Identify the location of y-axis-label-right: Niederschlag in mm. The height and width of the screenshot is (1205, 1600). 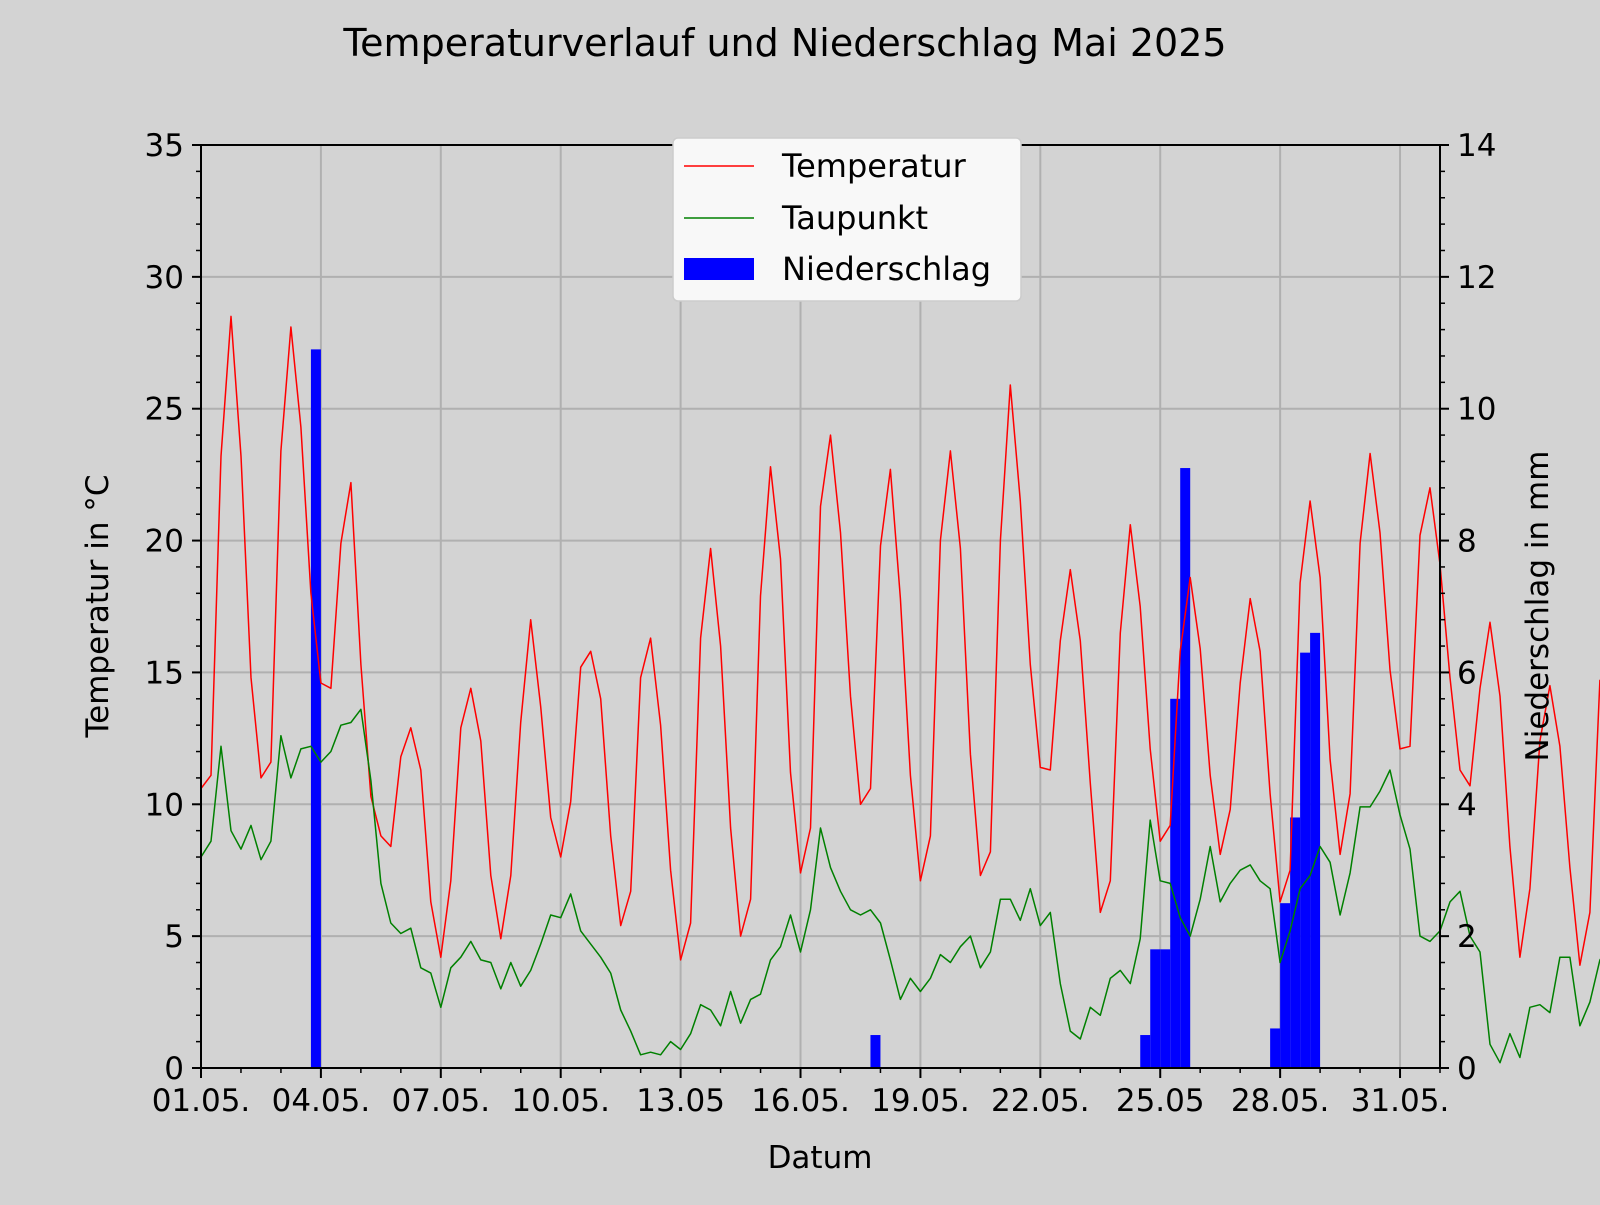
(1538, 606).